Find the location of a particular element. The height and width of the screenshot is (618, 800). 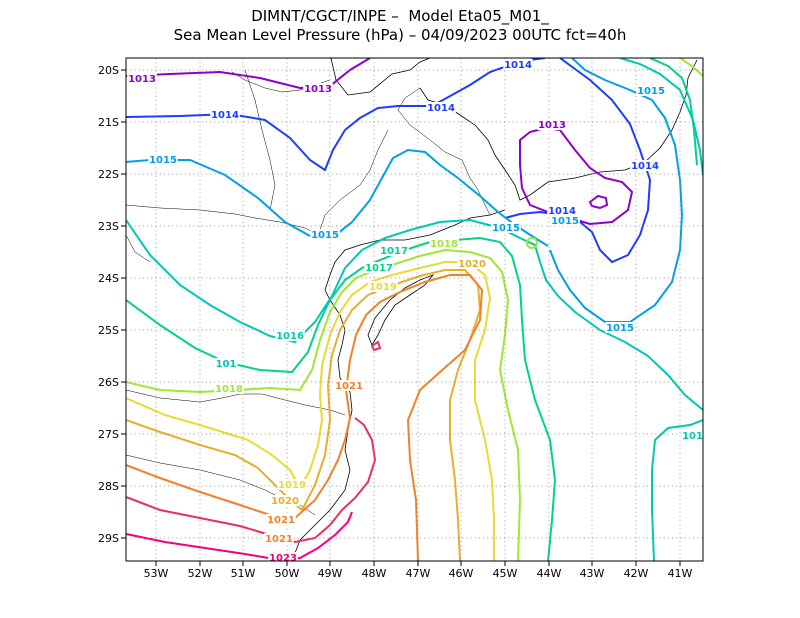

figure-title: DIMNT/CGCT/INPE – Model Eta05_M01_ is located at coordinates (400, 16).